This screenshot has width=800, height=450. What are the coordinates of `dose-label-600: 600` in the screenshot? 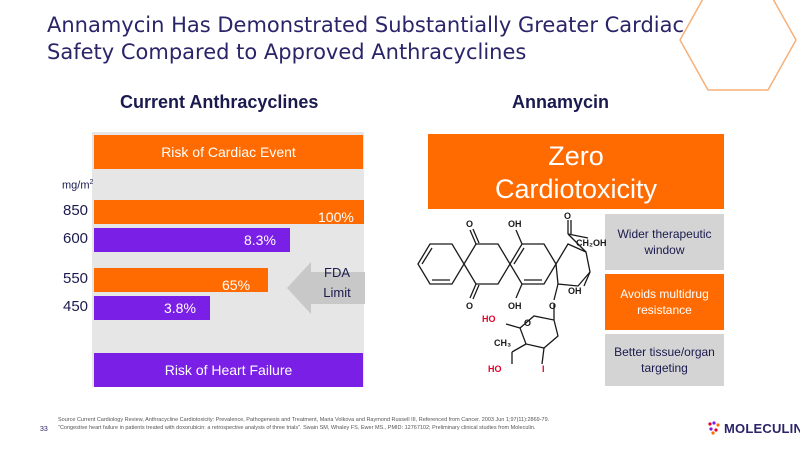 It's located at (76, 238).